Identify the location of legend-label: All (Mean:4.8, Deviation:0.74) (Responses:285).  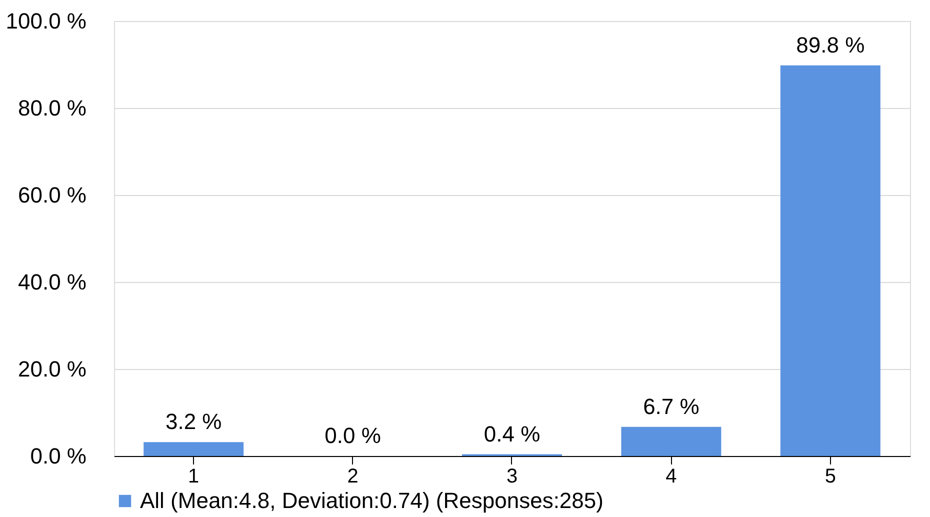
(372, 500).